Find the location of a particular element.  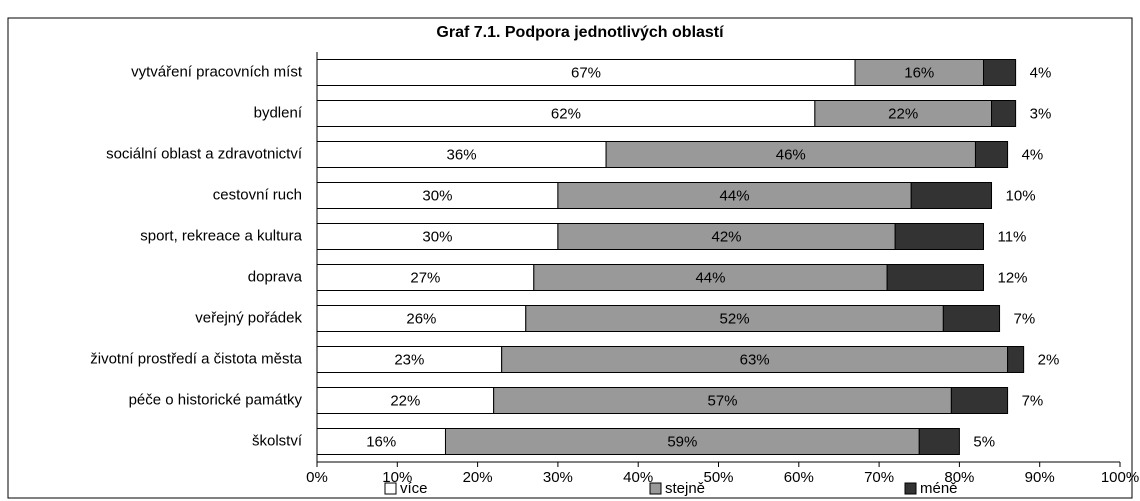

y-tick-label: vytváření pracovních míst is located at coordinates (217, 71).